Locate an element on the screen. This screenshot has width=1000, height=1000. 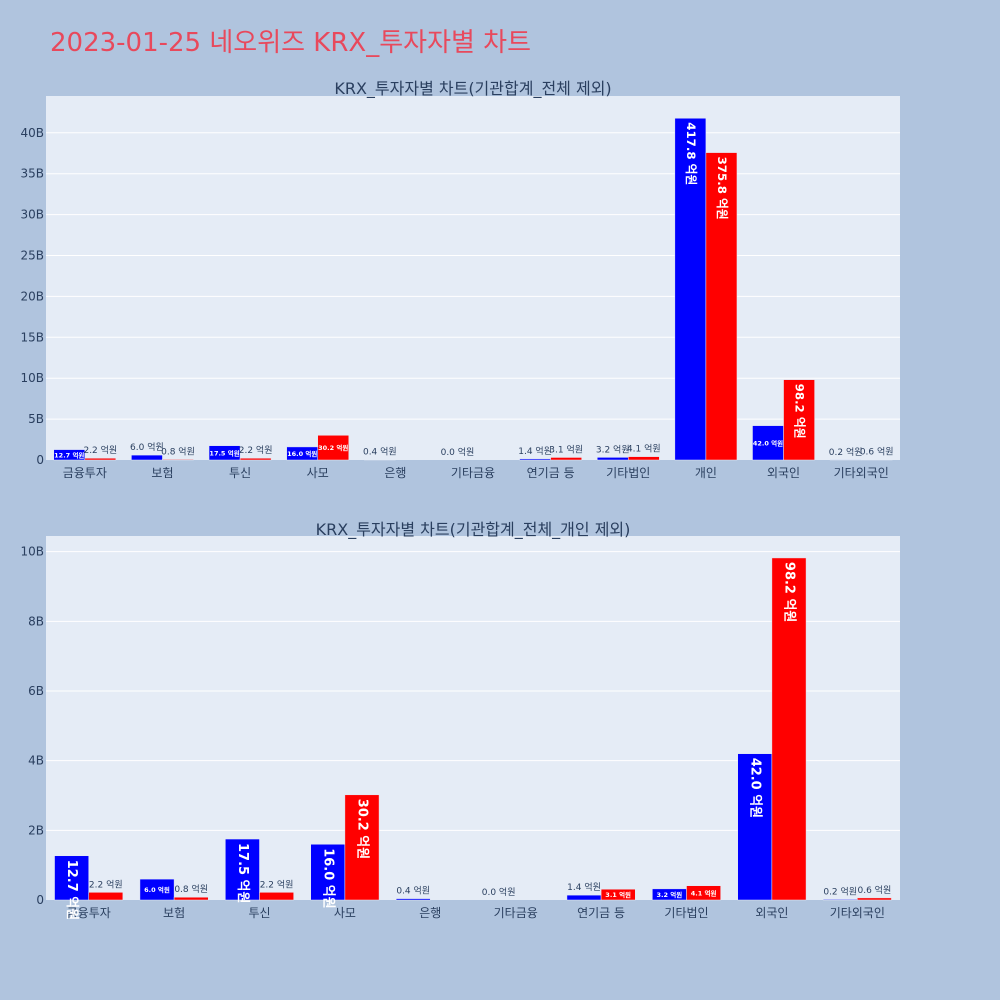
x-tick-label: 기타법인 is located at coordinates (686, 913).